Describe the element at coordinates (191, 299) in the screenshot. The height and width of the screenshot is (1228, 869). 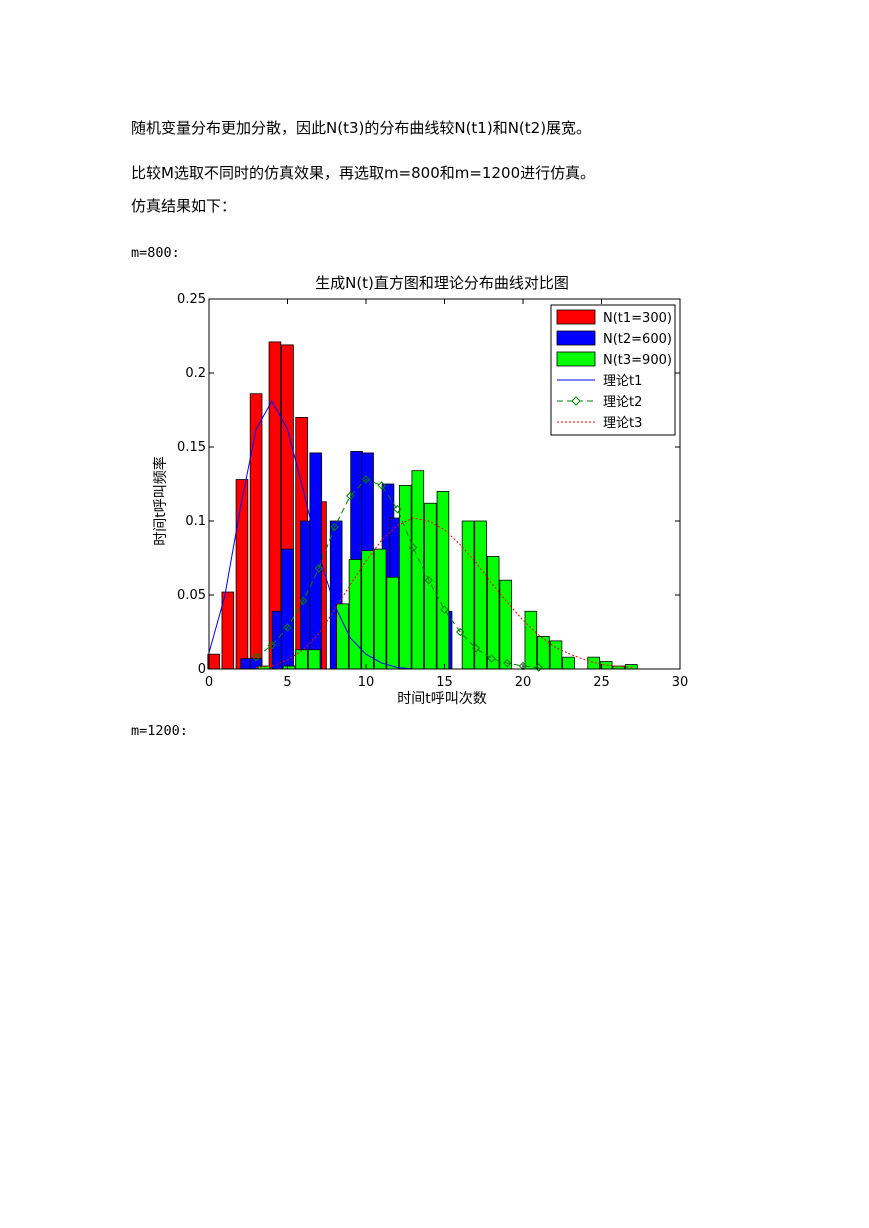
I see `y-tick-label-6: 0.25` at that location.